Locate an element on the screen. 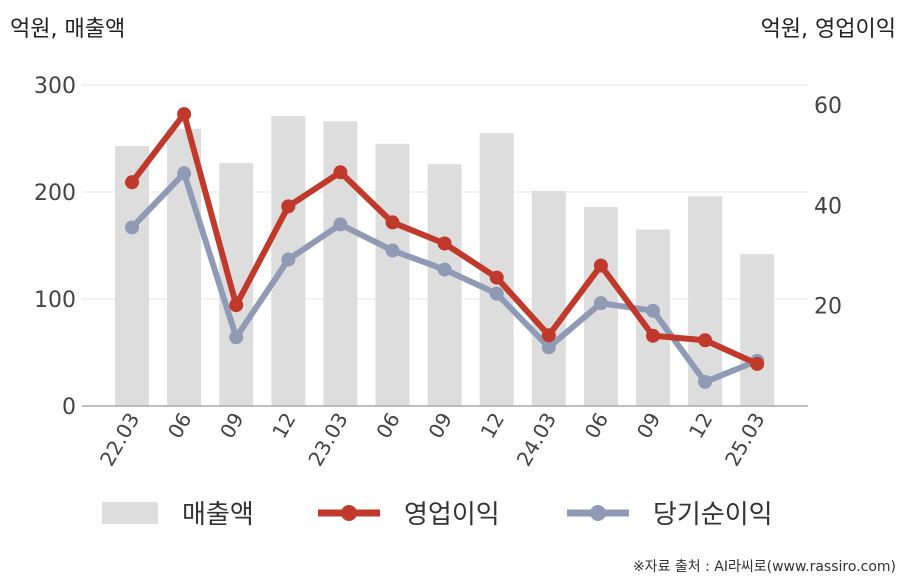 Image resolution: width=908 pixels, height=580 pixels. left-axis-ticks: 0 100 200 300 is located at coordinates (55, 247).